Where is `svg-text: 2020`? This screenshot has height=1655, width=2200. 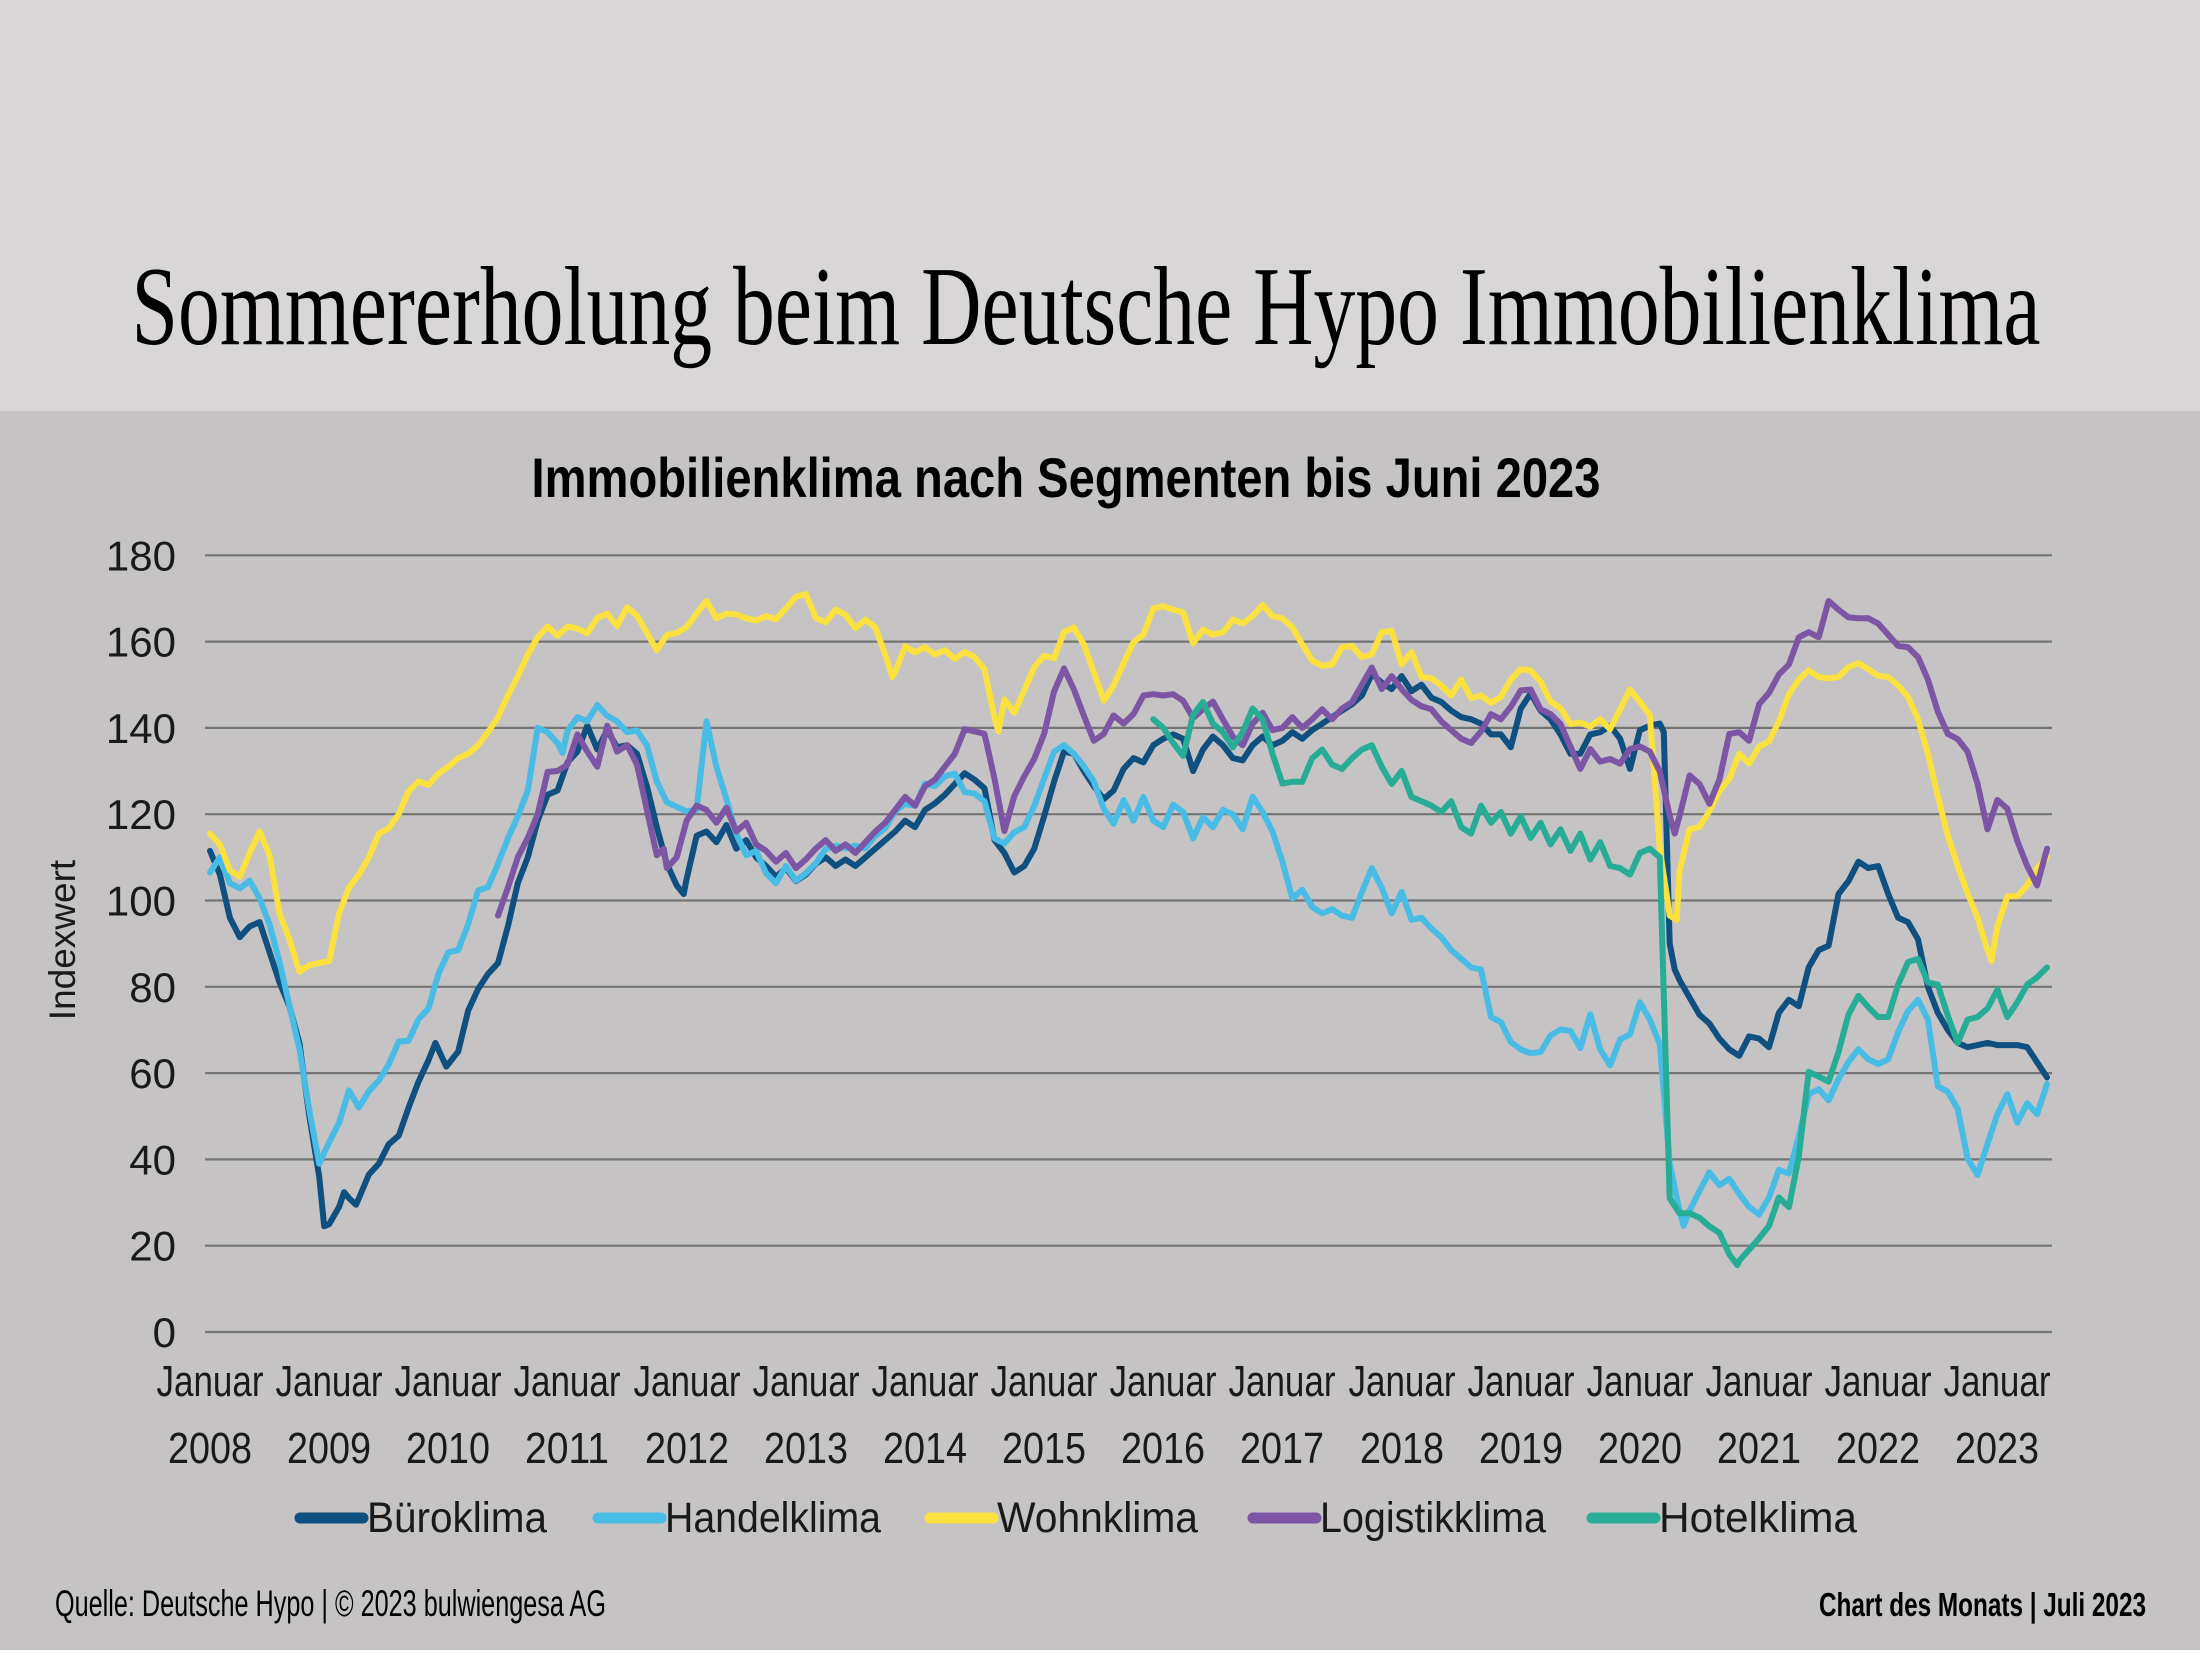
svg-text: 2020 is located at coordinates (1640, 1448).